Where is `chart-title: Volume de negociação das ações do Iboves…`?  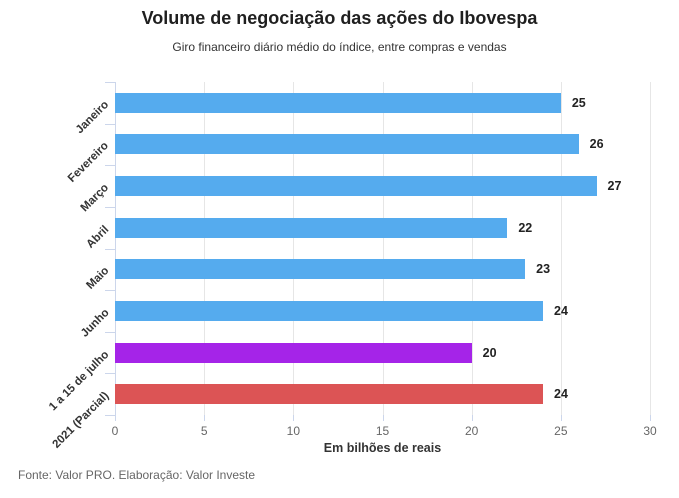
chart-title: Volume de negociação das ações do Iboves… is located at coordinates (339, 18).